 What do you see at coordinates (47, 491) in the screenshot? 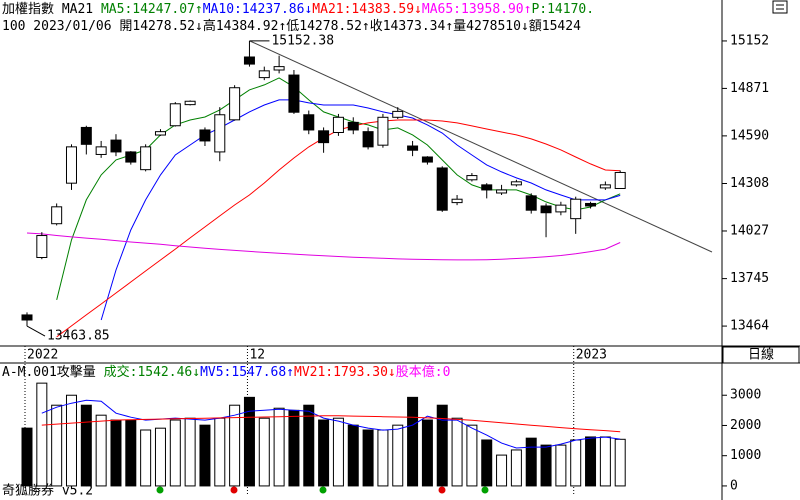
I see `brand-label: 奇狐勝券 v5.2` at bounding box center [47, 491].